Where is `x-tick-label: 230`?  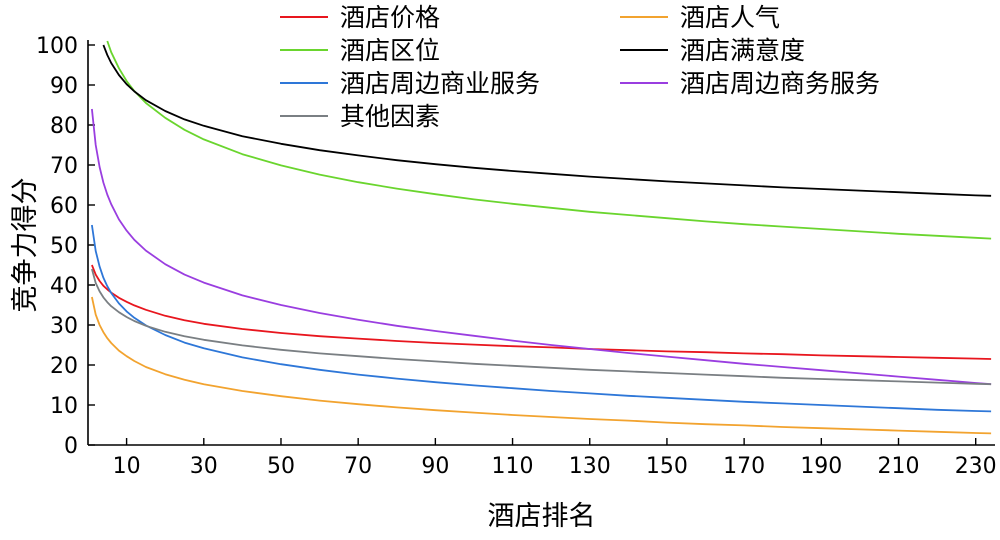
x-tick-label: 230 is located at coordinates (976, 466).